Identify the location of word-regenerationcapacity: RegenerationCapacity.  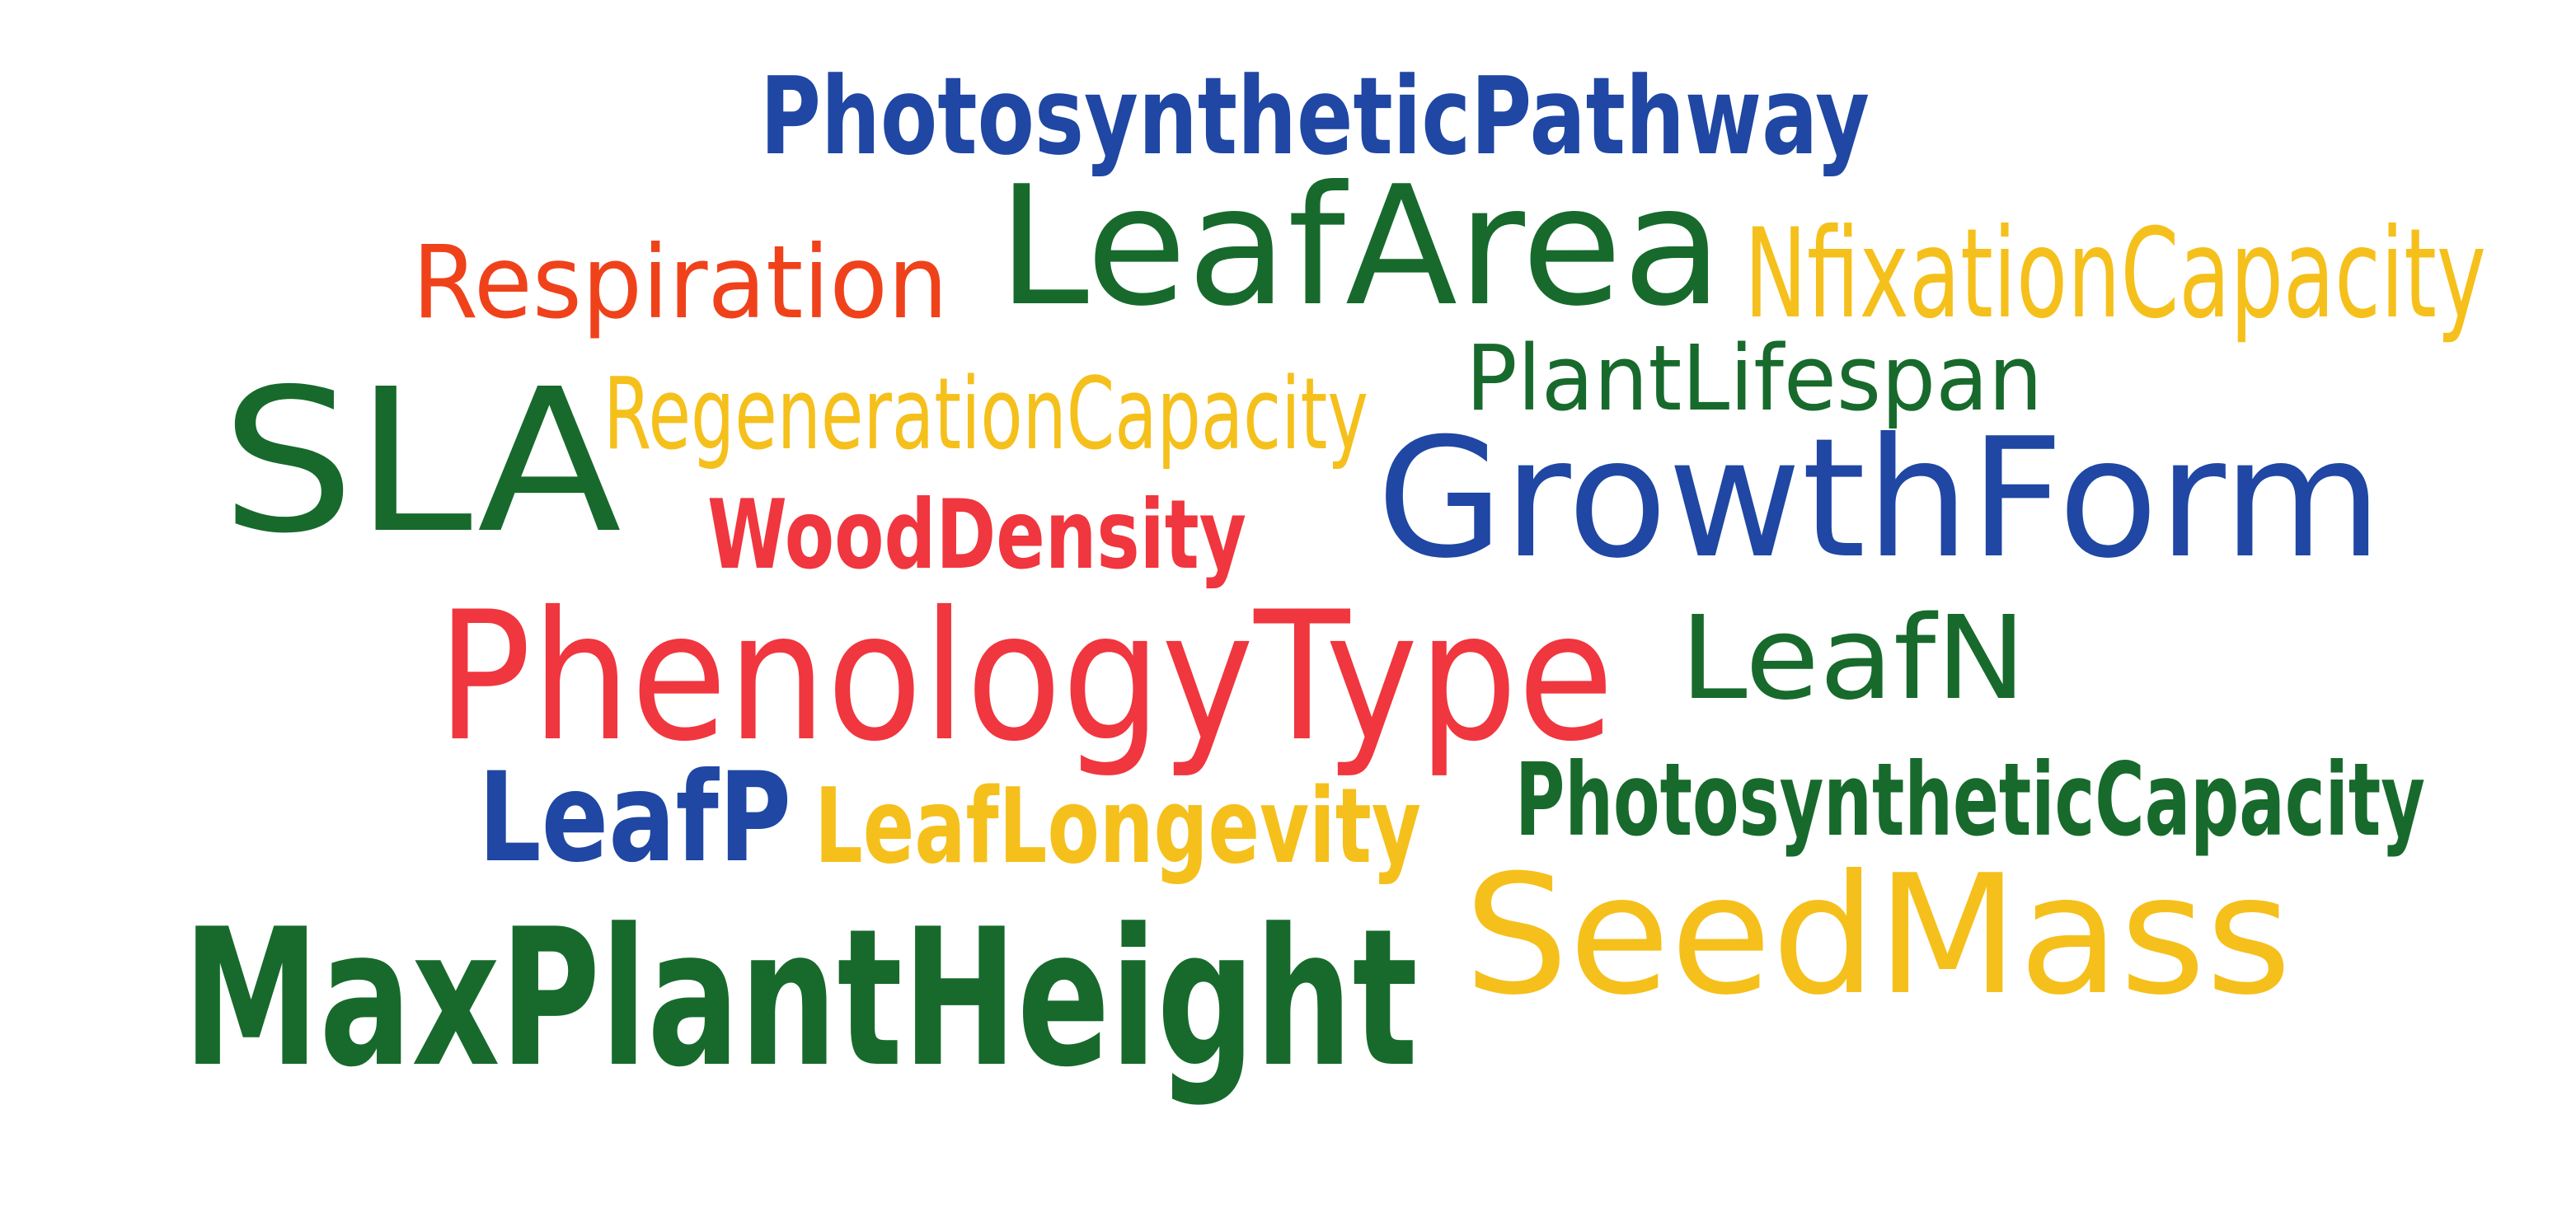
(986, 415).